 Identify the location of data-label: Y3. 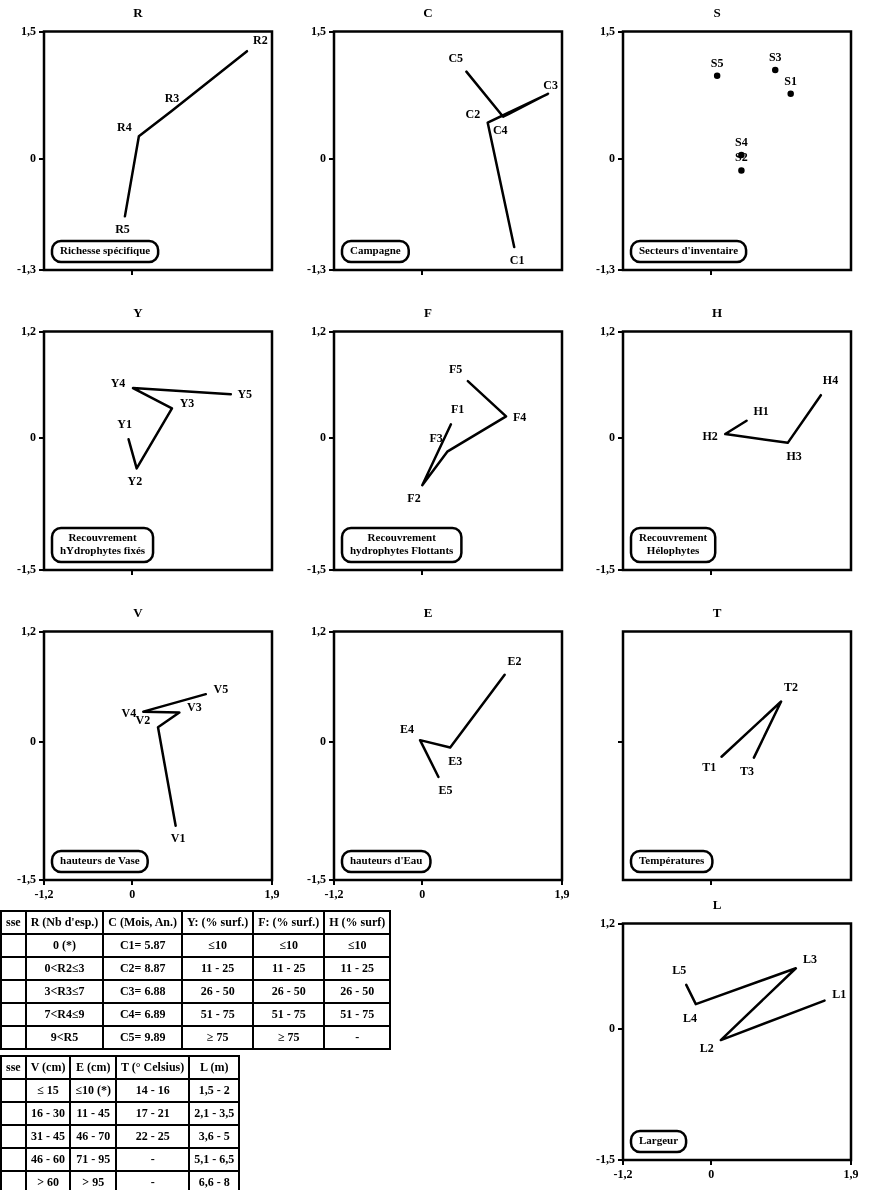
(187, 403).